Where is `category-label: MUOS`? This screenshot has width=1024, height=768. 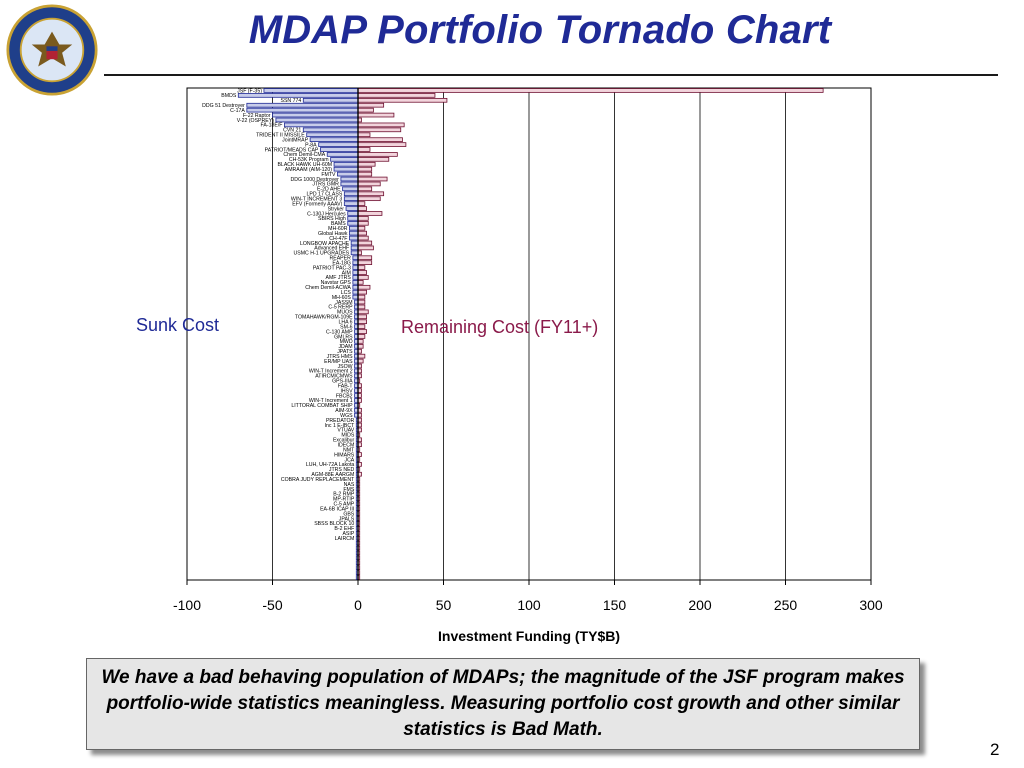 category-label: MUOS is located at coordinates (345, 313).